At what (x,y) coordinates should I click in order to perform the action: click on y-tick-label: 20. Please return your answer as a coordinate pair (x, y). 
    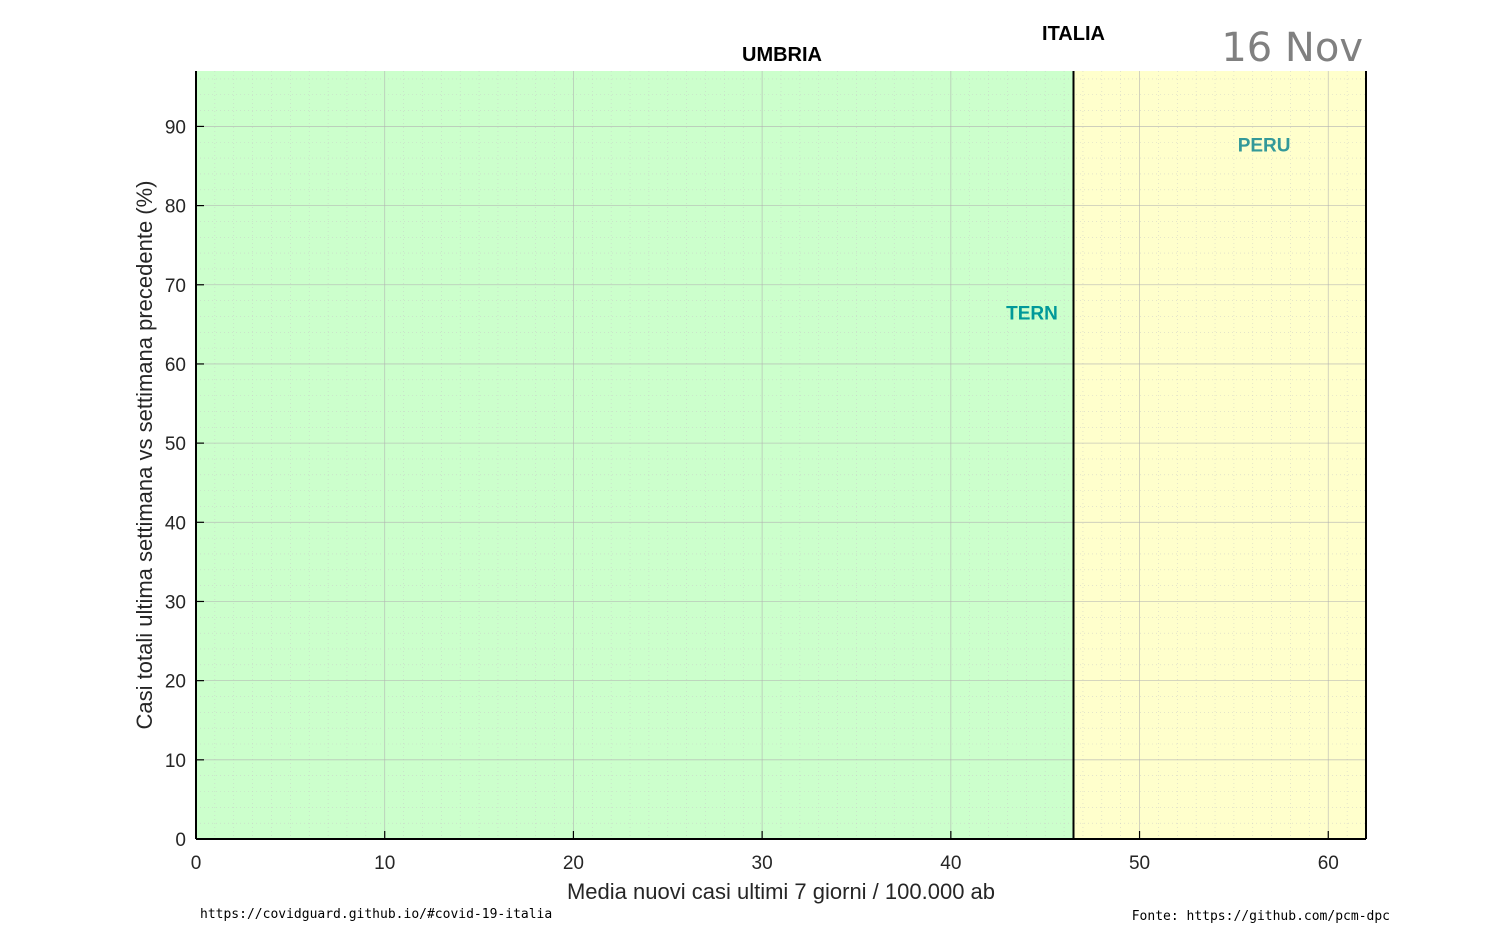
    Looking at the image, I should click on (175, 682).